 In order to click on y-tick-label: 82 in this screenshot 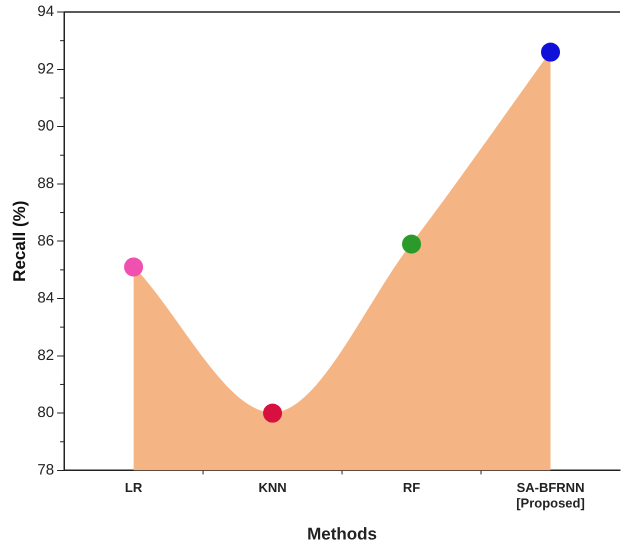, I will do `click(45, 355)`.